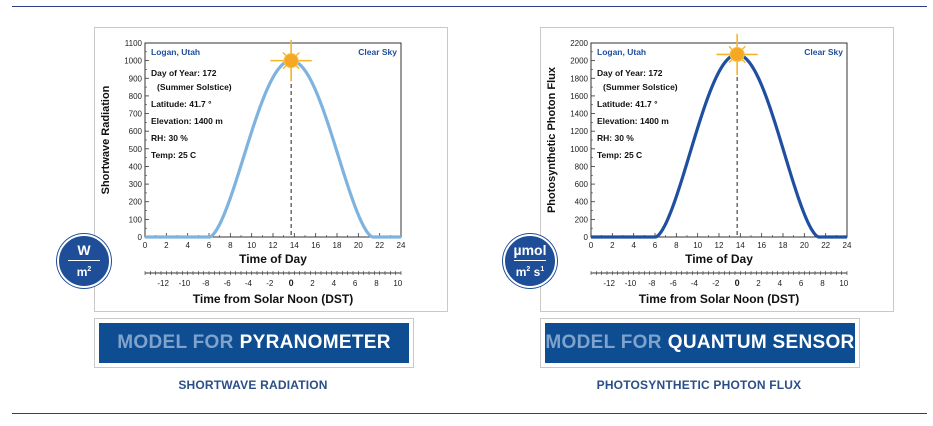 This screenshot has width=933, height=426. Describe the element at coordinates (579, 61) in the screenshot. I see `y-tick-label: 2000` at that location.